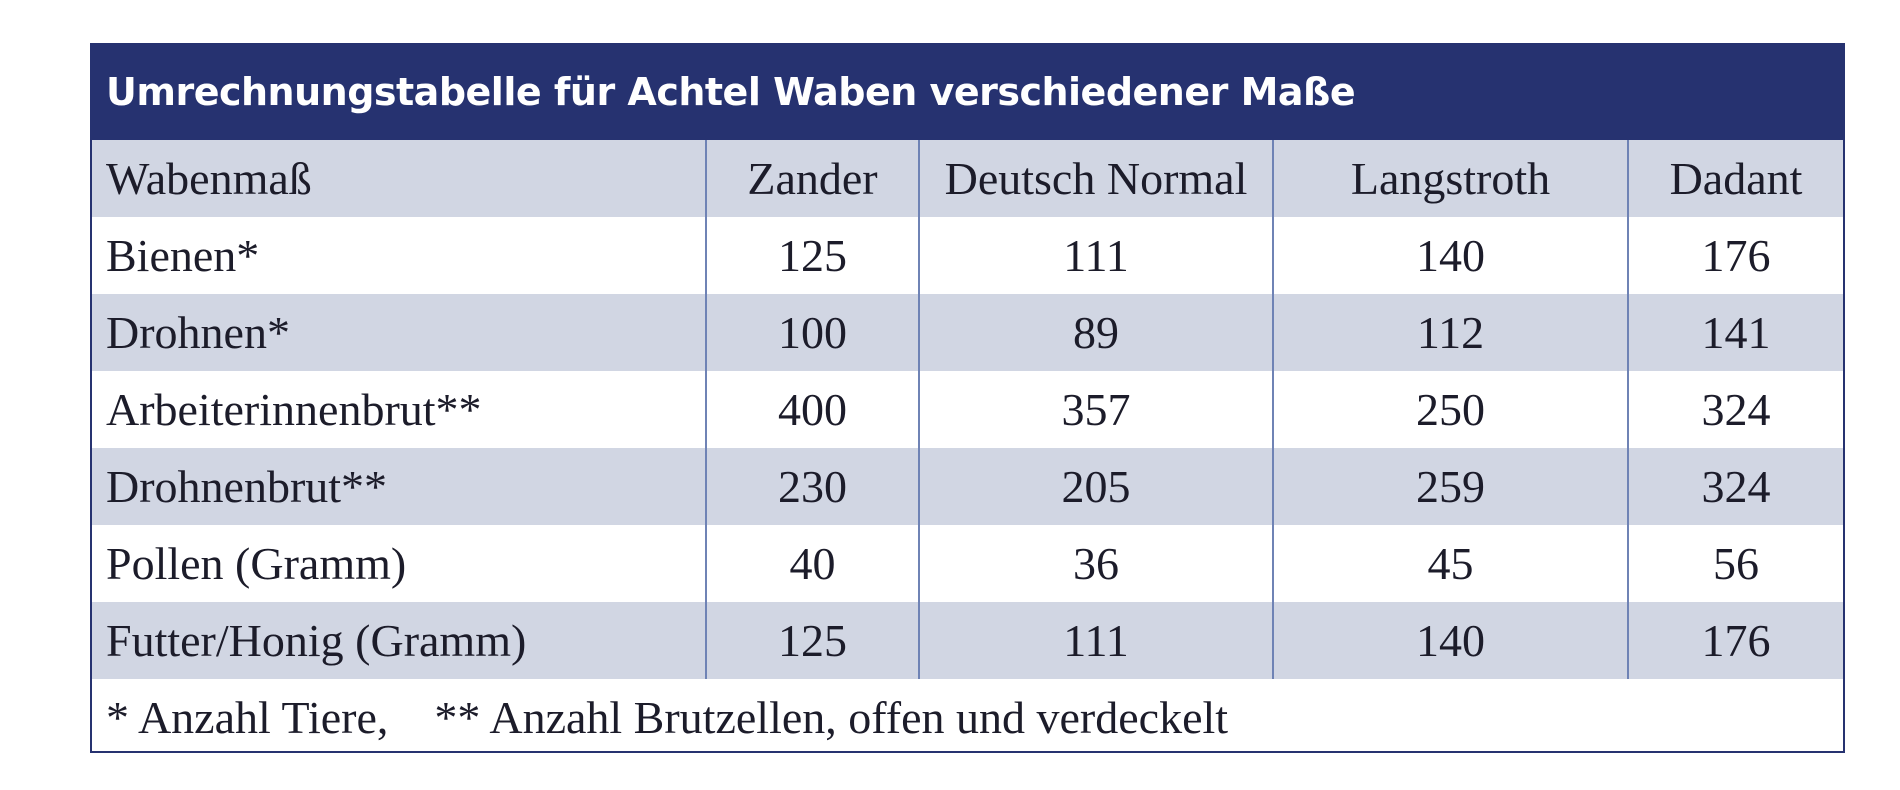 This screenshot has height=790, width=1900. What do you see at coordinates (1450, 332) in the screenshot?
I see `cell-value: 112` at bounding box center [1450, 332].